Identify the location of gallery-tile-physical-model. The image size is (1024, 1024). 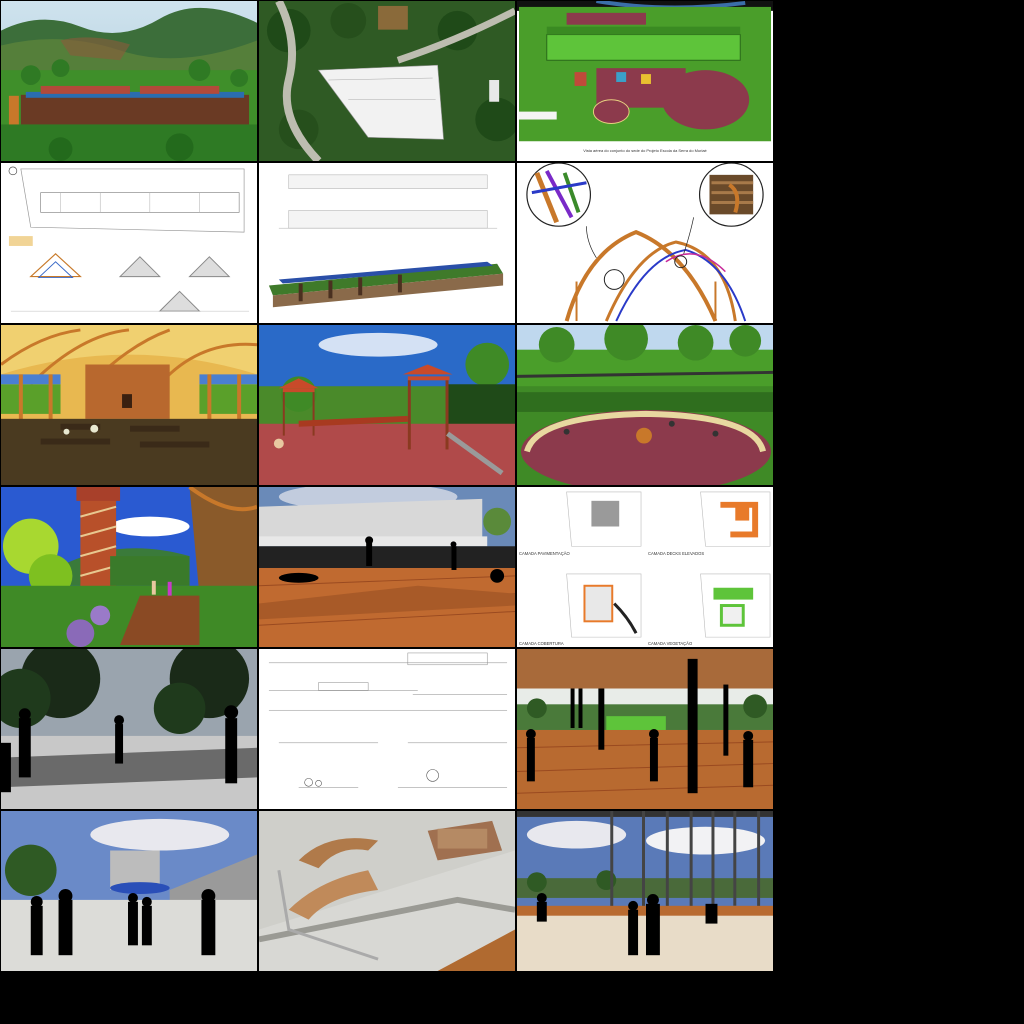
(387, 891).